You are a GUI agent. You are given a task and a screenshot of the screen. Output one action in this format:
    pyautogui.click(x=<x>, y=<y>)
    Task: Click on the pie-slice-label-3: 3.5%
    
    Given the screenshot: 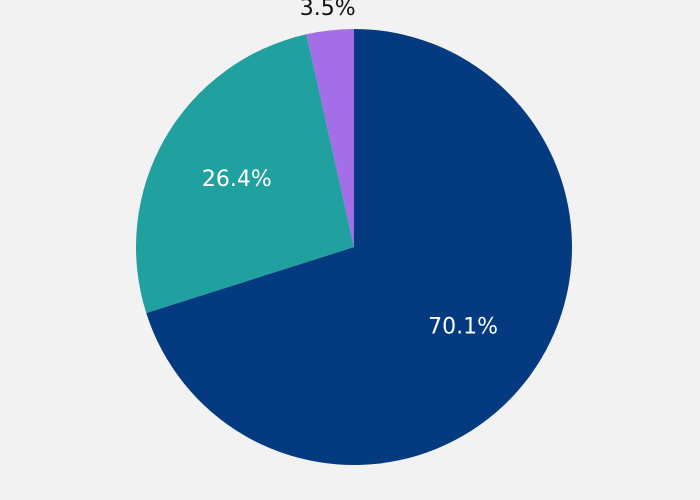 What is the action you would take?
    pyautogui.click(x=328, y=10)
    